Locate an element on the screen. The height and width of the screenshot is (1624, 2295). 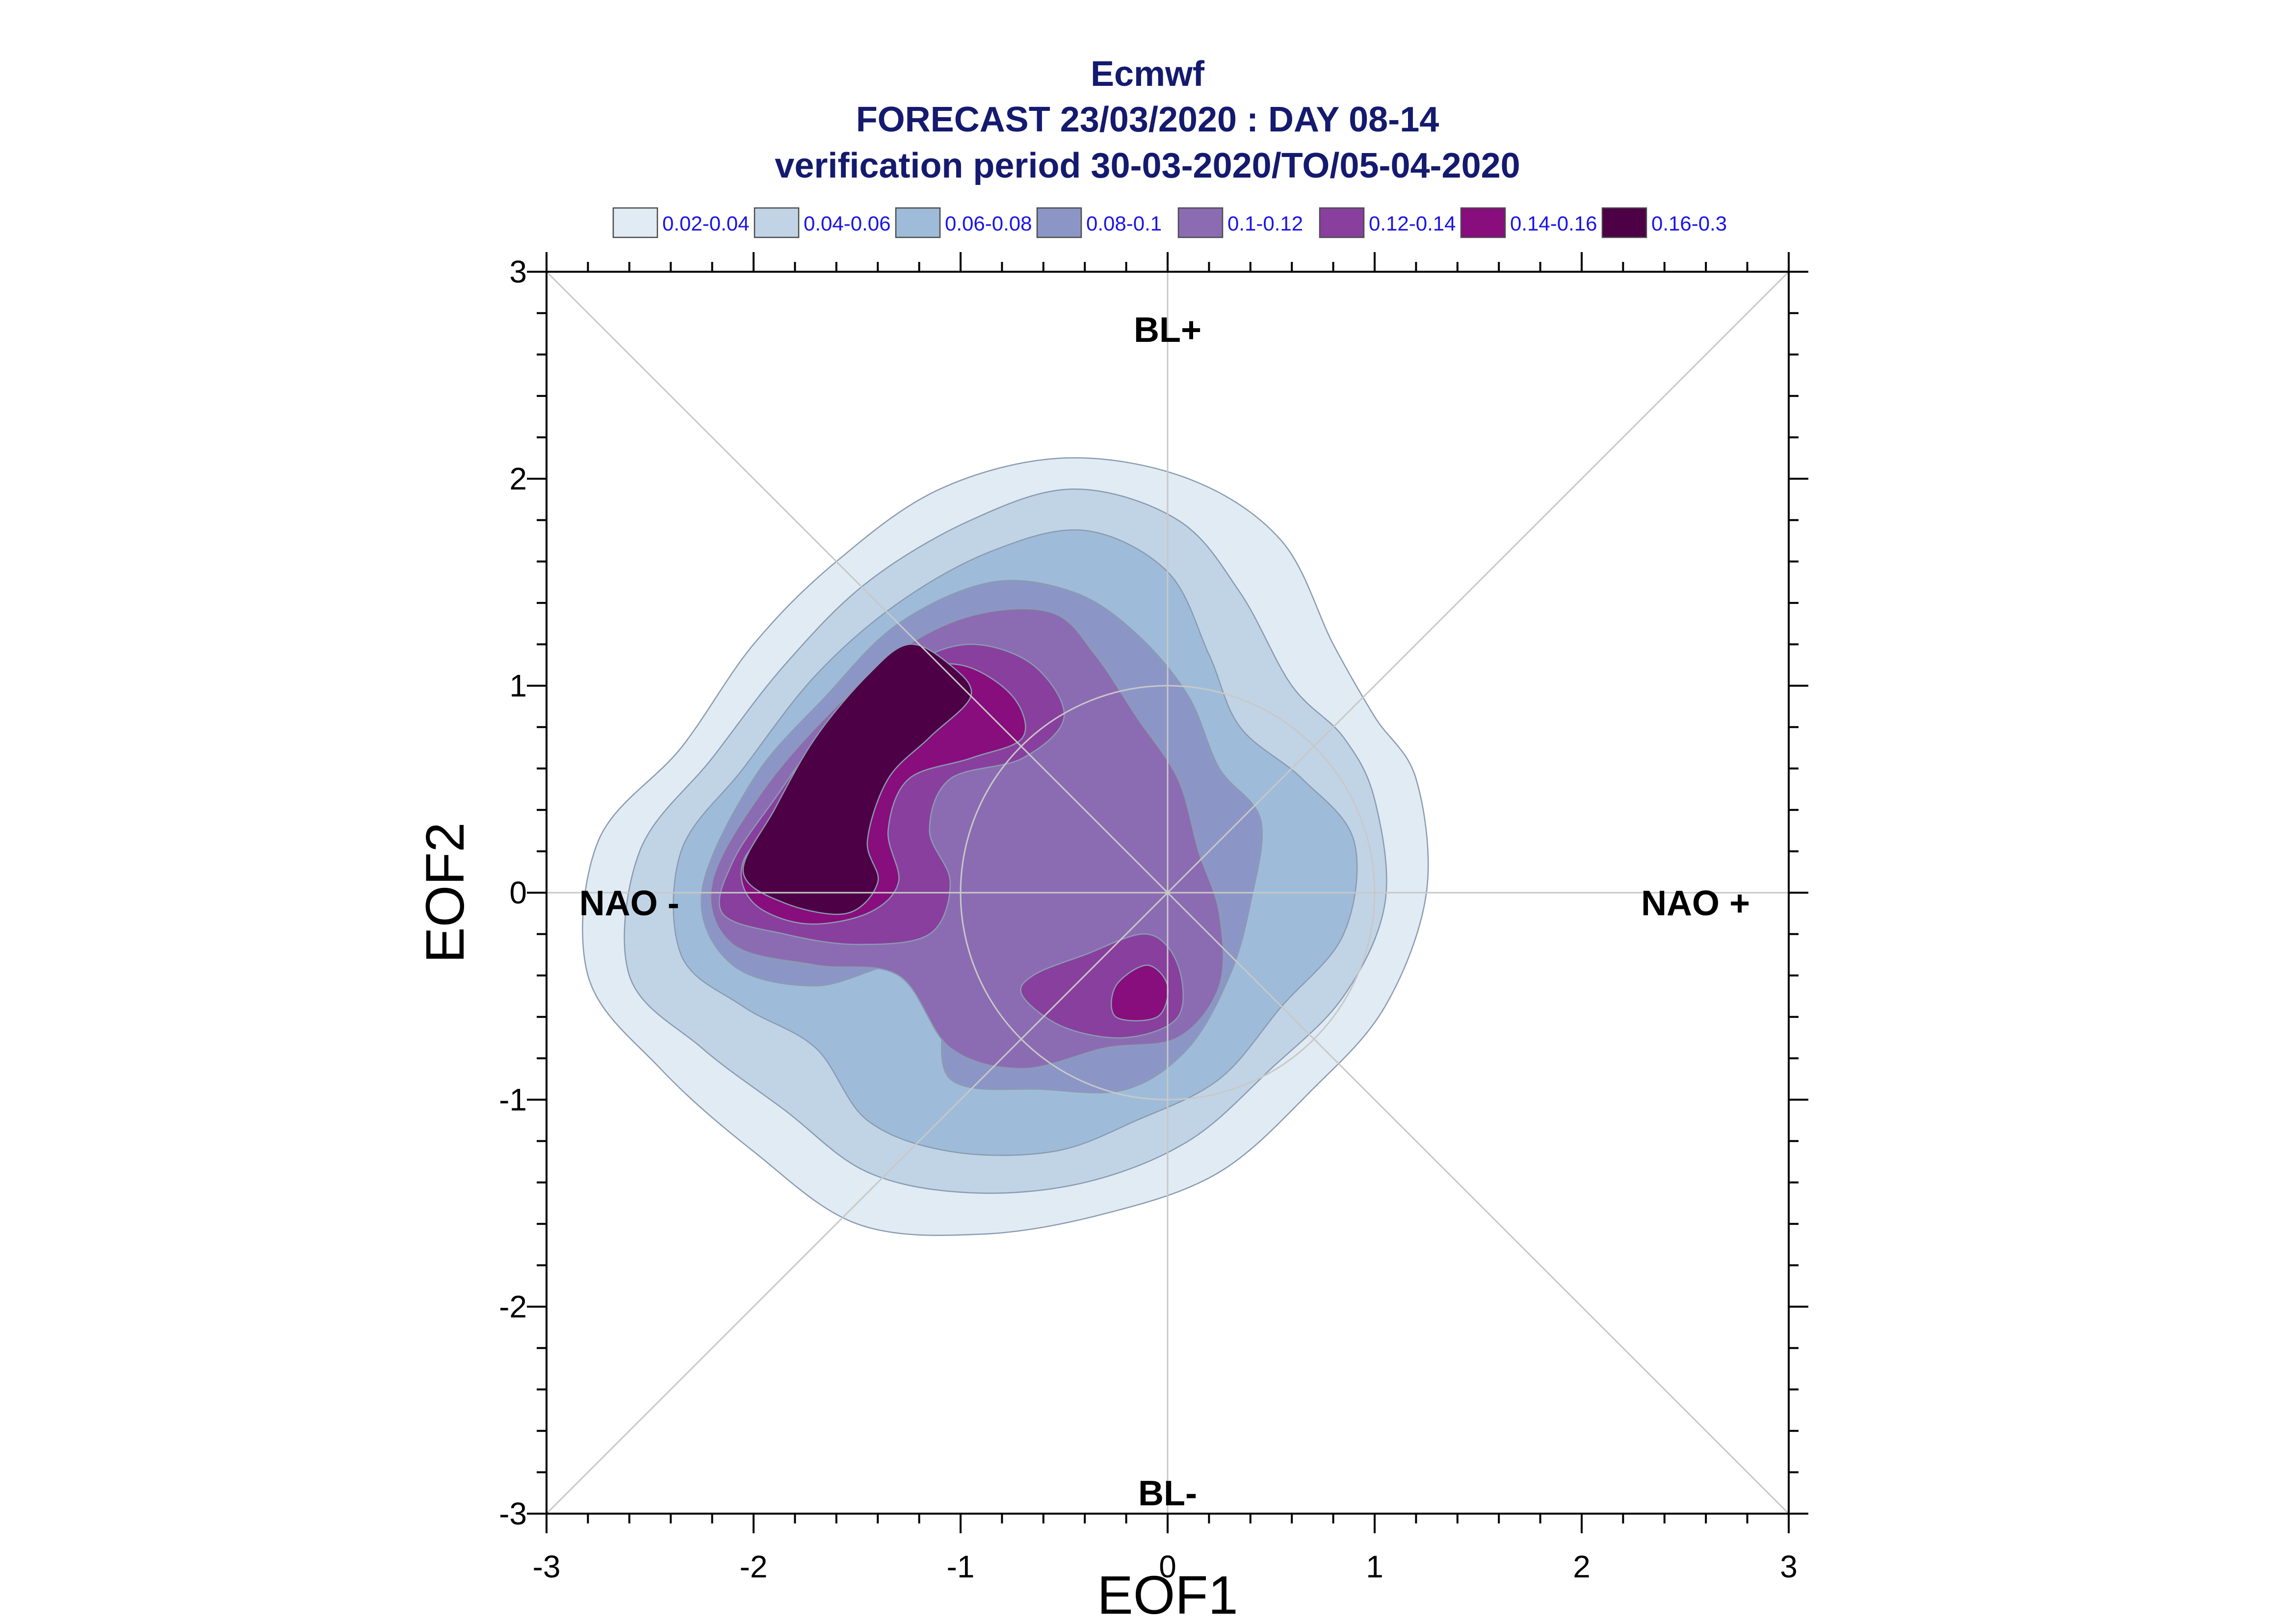
legend-label: 0.1-0.12 is located at coordinates (1265, 223).